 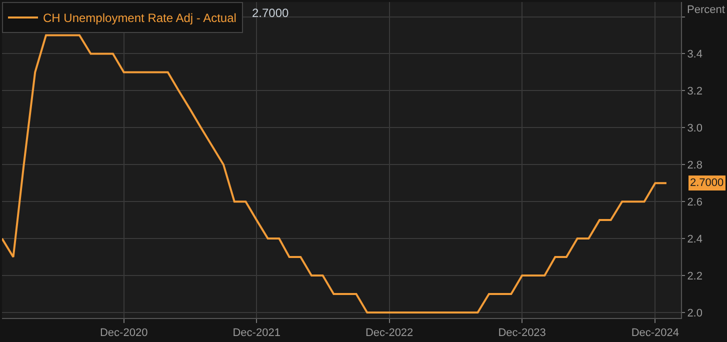 What do you see at coordinates (694, 202) in the screenshot?
I see `y-tick-label: 2.6` at bounding box center [694, 202].